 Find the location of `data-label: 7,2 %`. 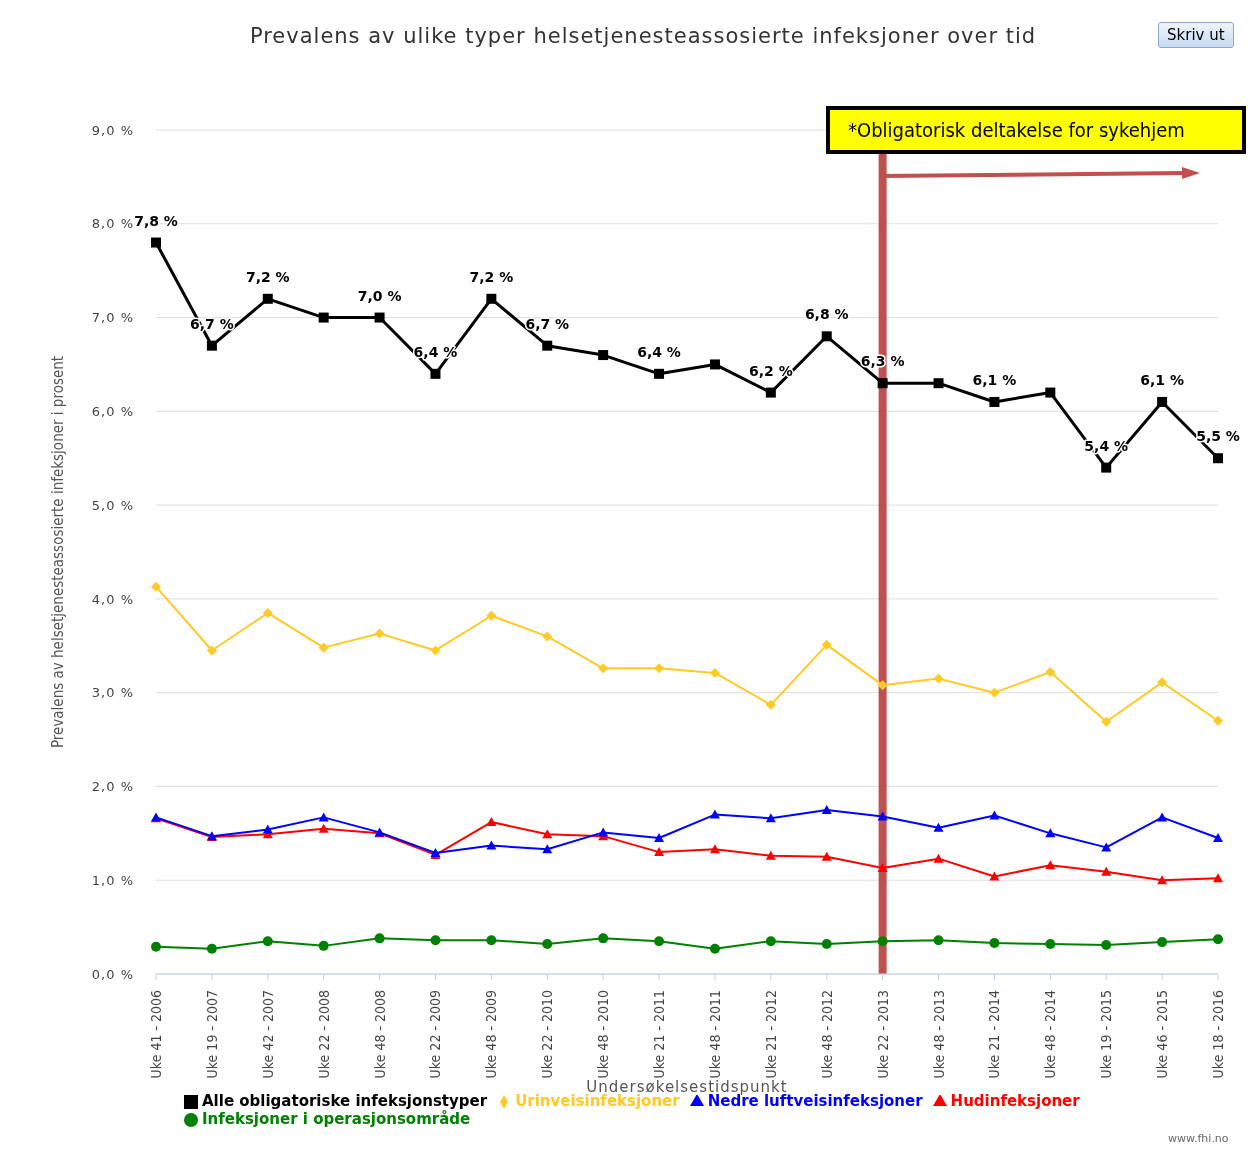

data-label: 7,2 % is located at coordinates (267, 276).